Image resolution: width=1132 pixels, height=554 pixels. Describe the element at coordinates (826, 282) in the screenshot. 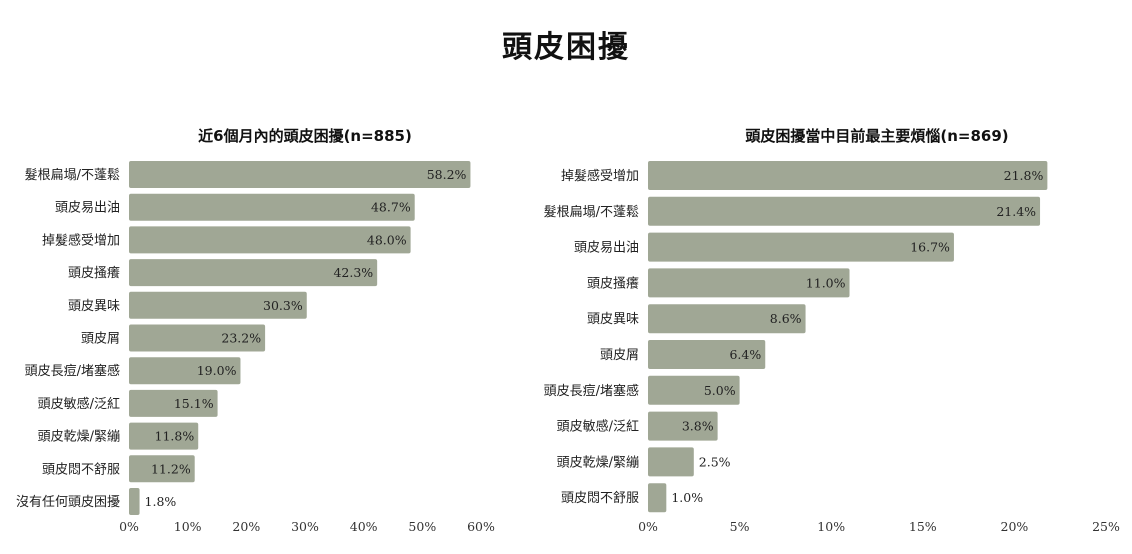

I see `value-label: 11.0%` at that location.